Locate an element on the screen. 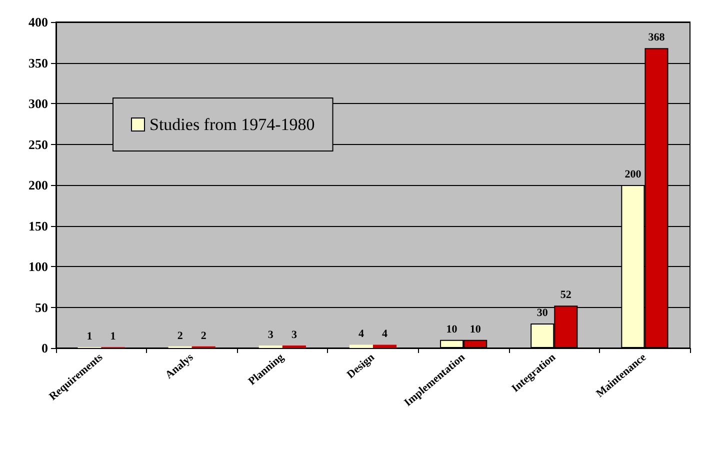 The height and width of the screenshot is (453, 708). data-label: 200 is located at coordinates (633, 174).